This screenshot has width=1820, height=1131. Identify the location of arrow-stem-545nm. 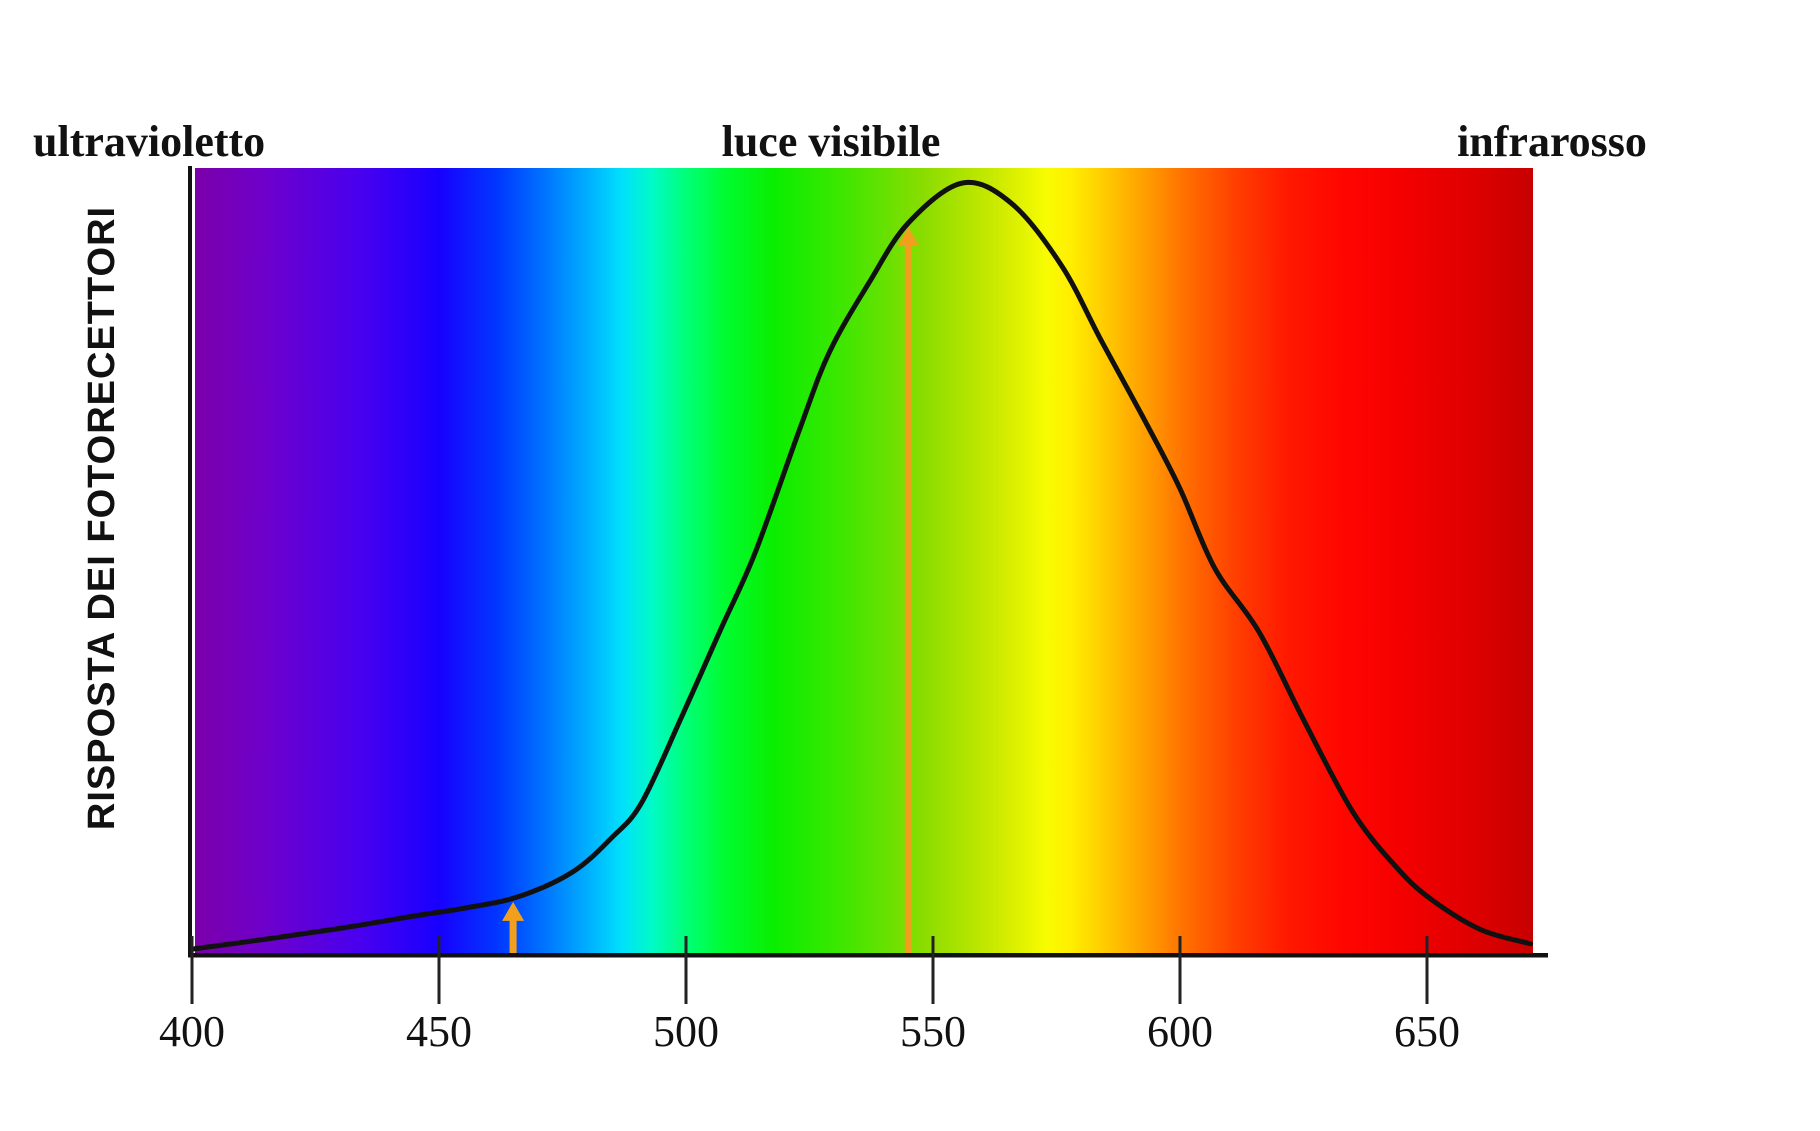
(908, 599).